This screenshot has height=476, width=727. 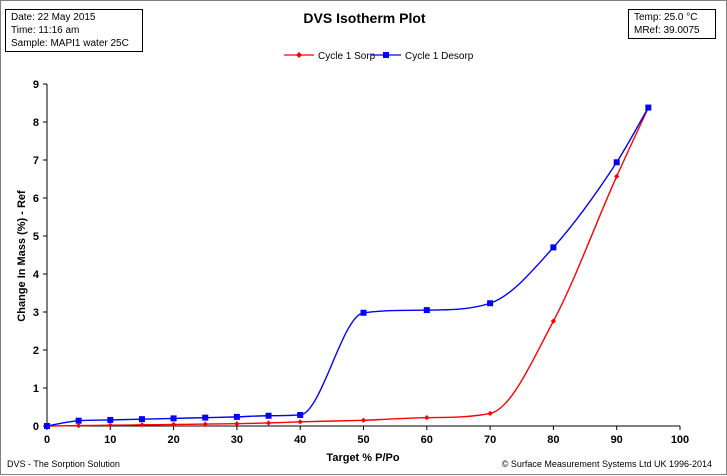 I want to click on x-tick-label: 30, so click(x=237, y=440).